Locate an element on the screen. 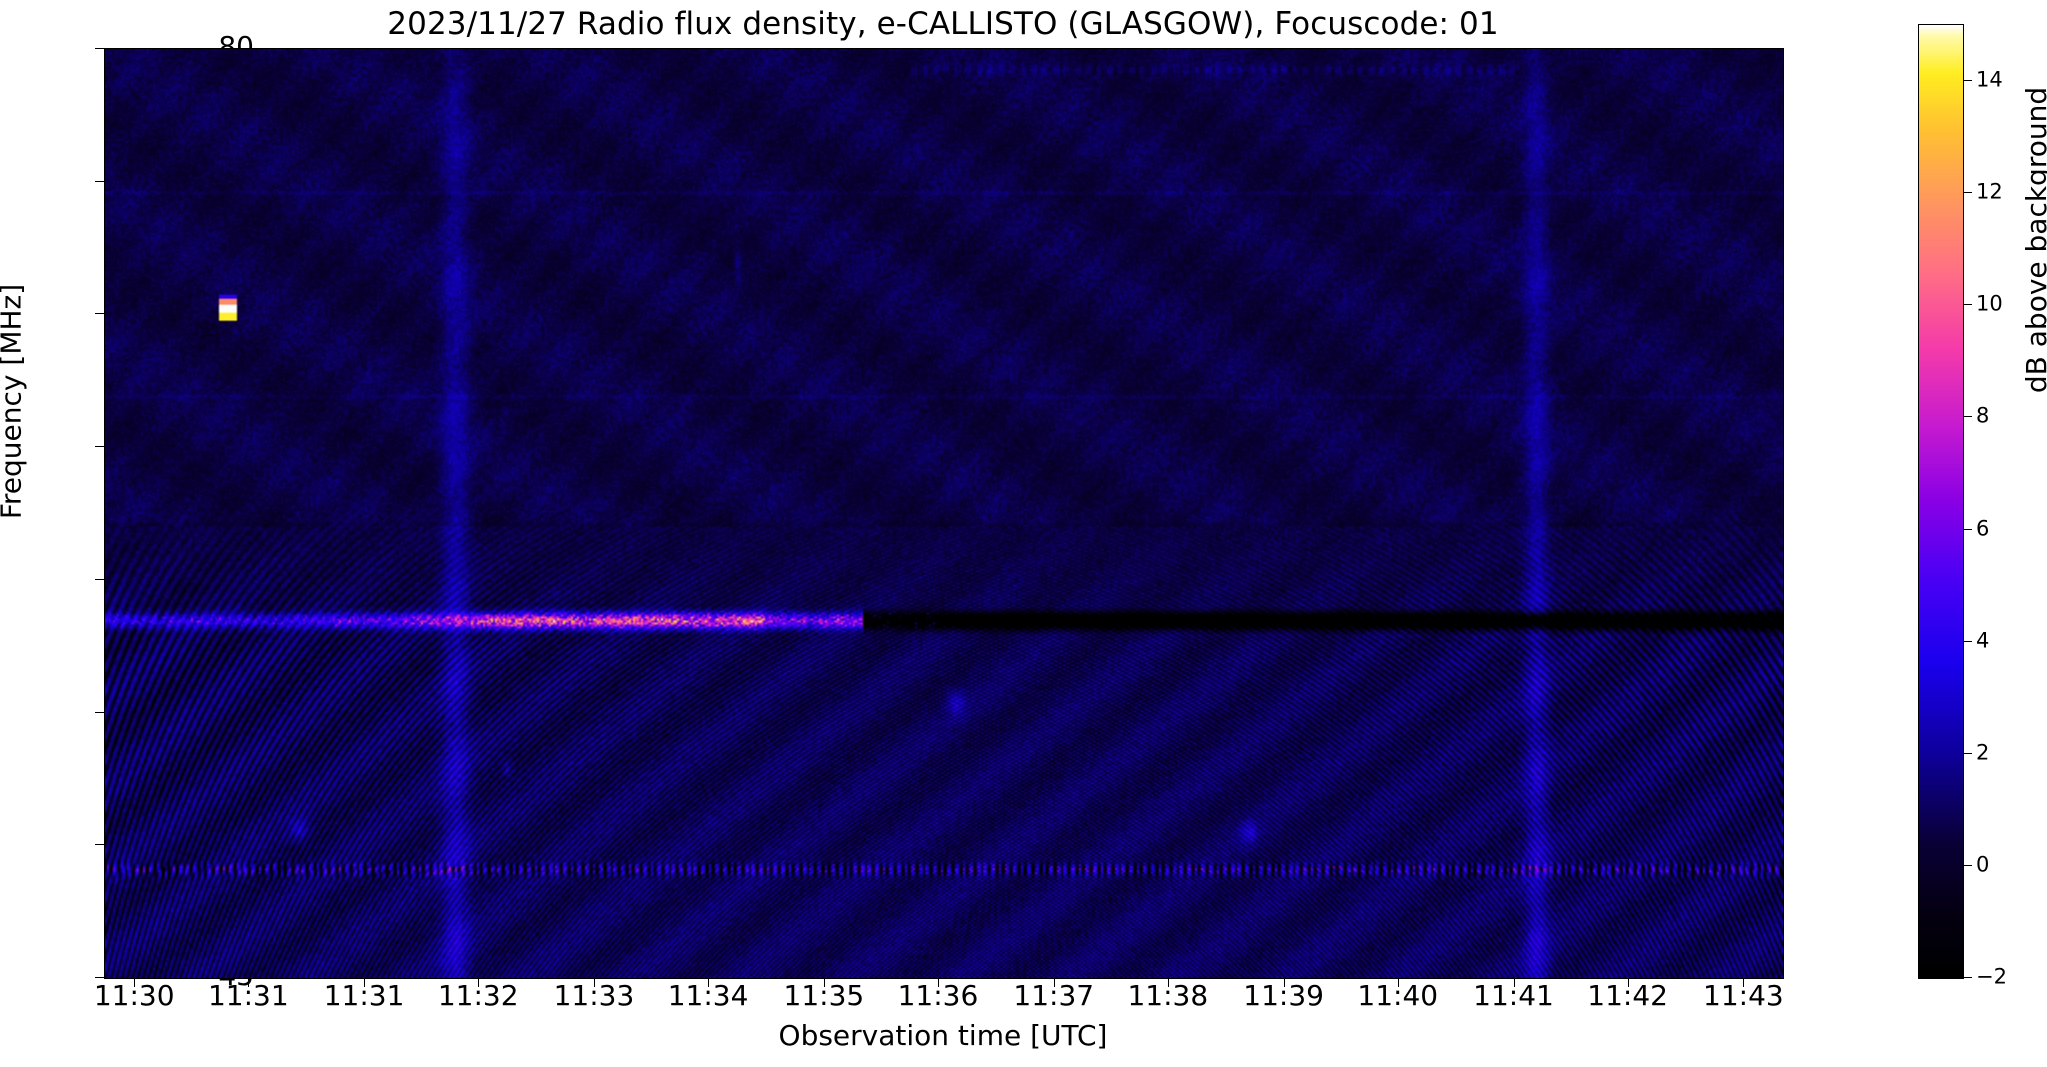 The image size is (2047, 1067). x-tick-label: 11:35 is located at coordinates (824, 995).